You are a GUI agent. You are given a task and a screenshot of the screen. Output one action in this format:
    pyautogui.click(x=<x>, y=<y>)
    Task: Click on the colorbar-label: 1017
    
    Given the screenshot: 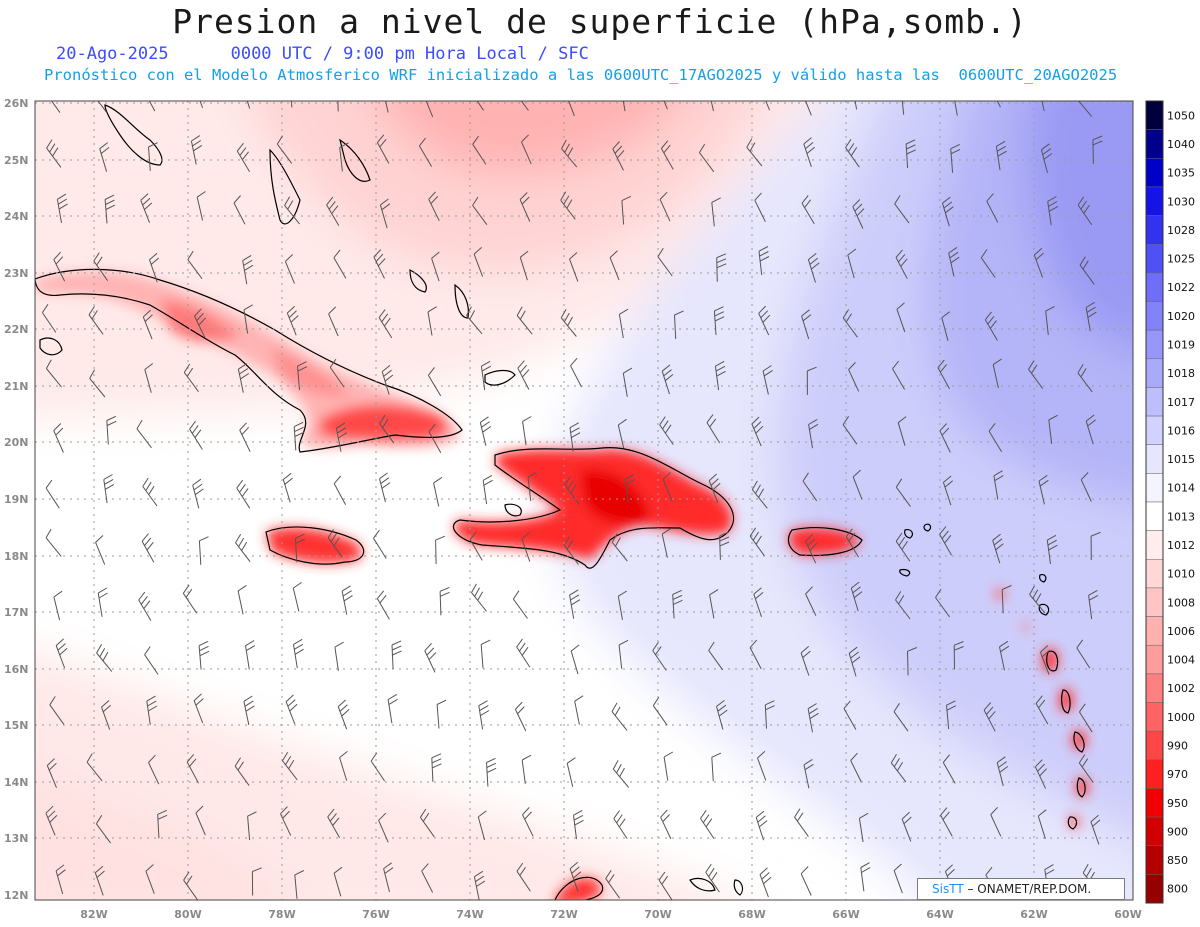 What is the action you would take?
    pyautogui.click(x=1181, y=402)
    